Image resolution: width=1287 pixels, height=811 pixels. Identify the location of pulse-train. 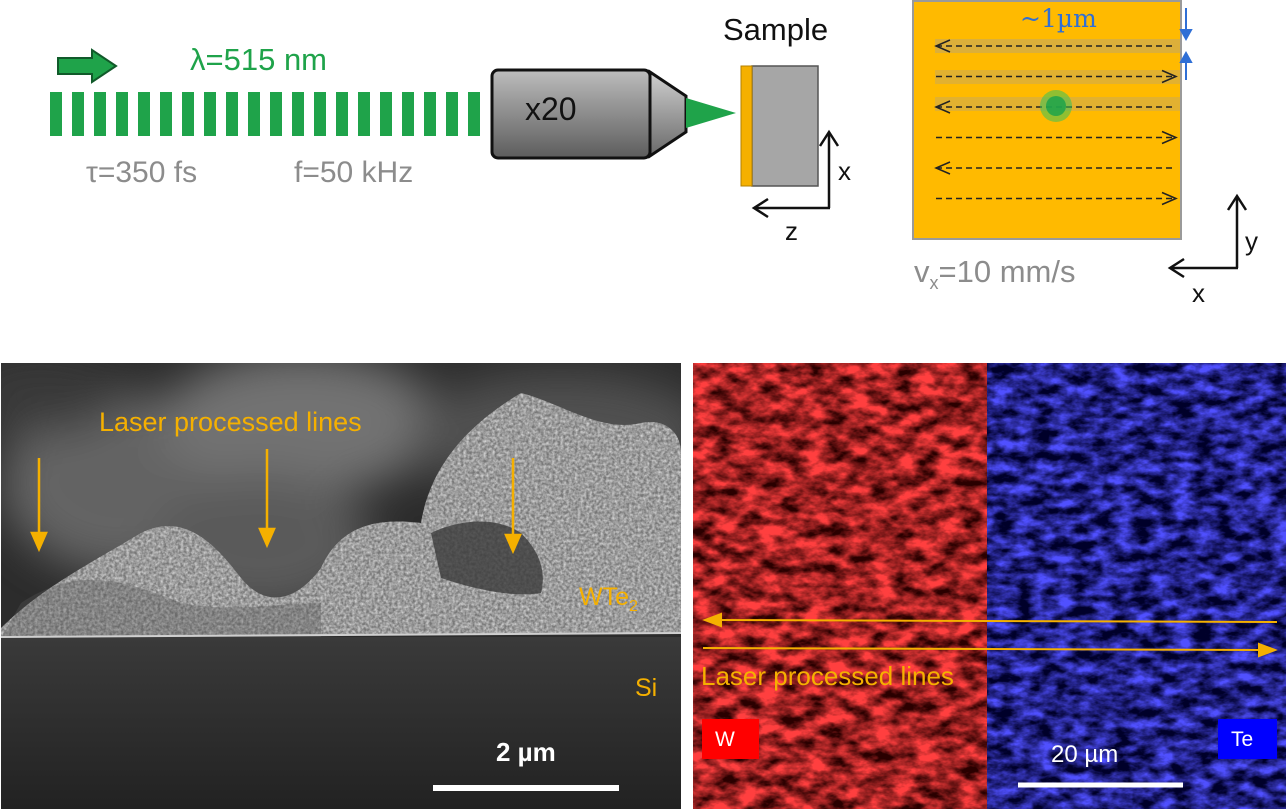
(265, 114).